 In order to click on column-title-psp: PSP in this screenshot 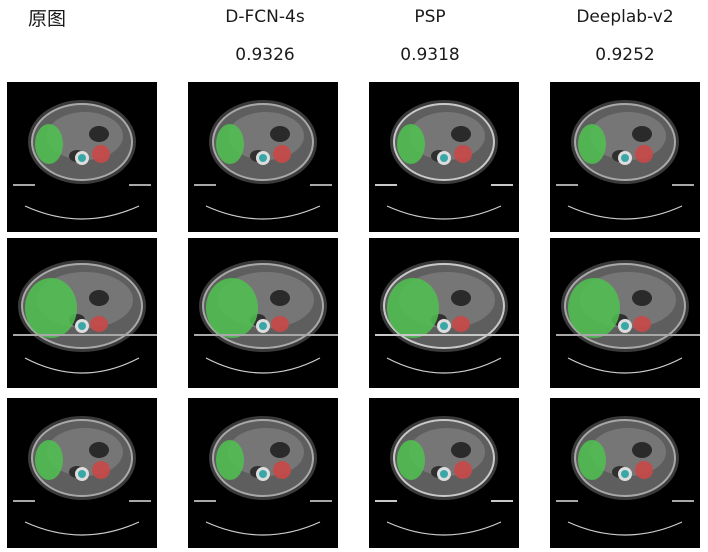, I will do `click(430, 17)`.